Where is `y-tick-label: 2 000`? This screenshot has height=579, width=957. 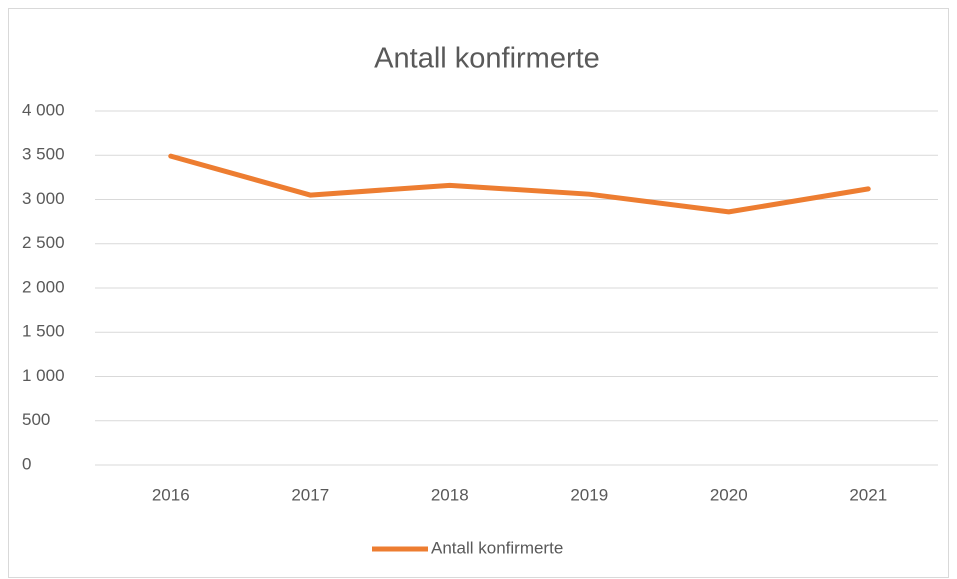 y-tick-label: 2 000 is located at coordinates (43, 286).